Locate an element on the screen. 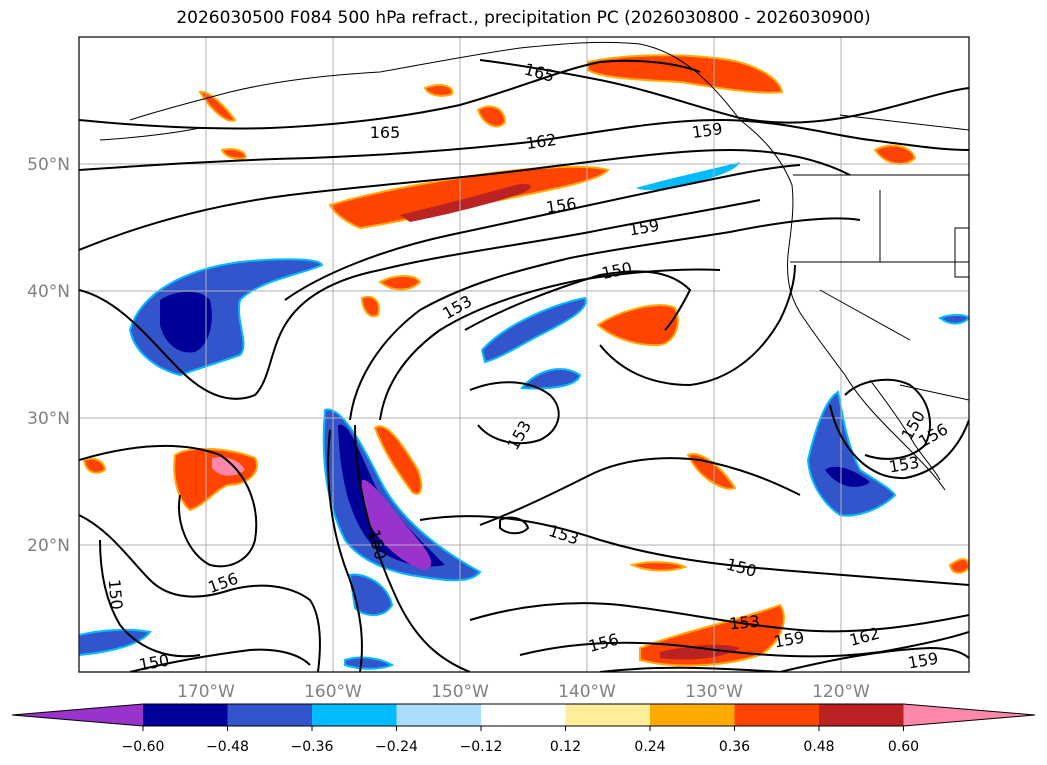 Image resolution: width=1047 pixels, height=765 pixels. contour-156-south is located at coordinates (719, 617).